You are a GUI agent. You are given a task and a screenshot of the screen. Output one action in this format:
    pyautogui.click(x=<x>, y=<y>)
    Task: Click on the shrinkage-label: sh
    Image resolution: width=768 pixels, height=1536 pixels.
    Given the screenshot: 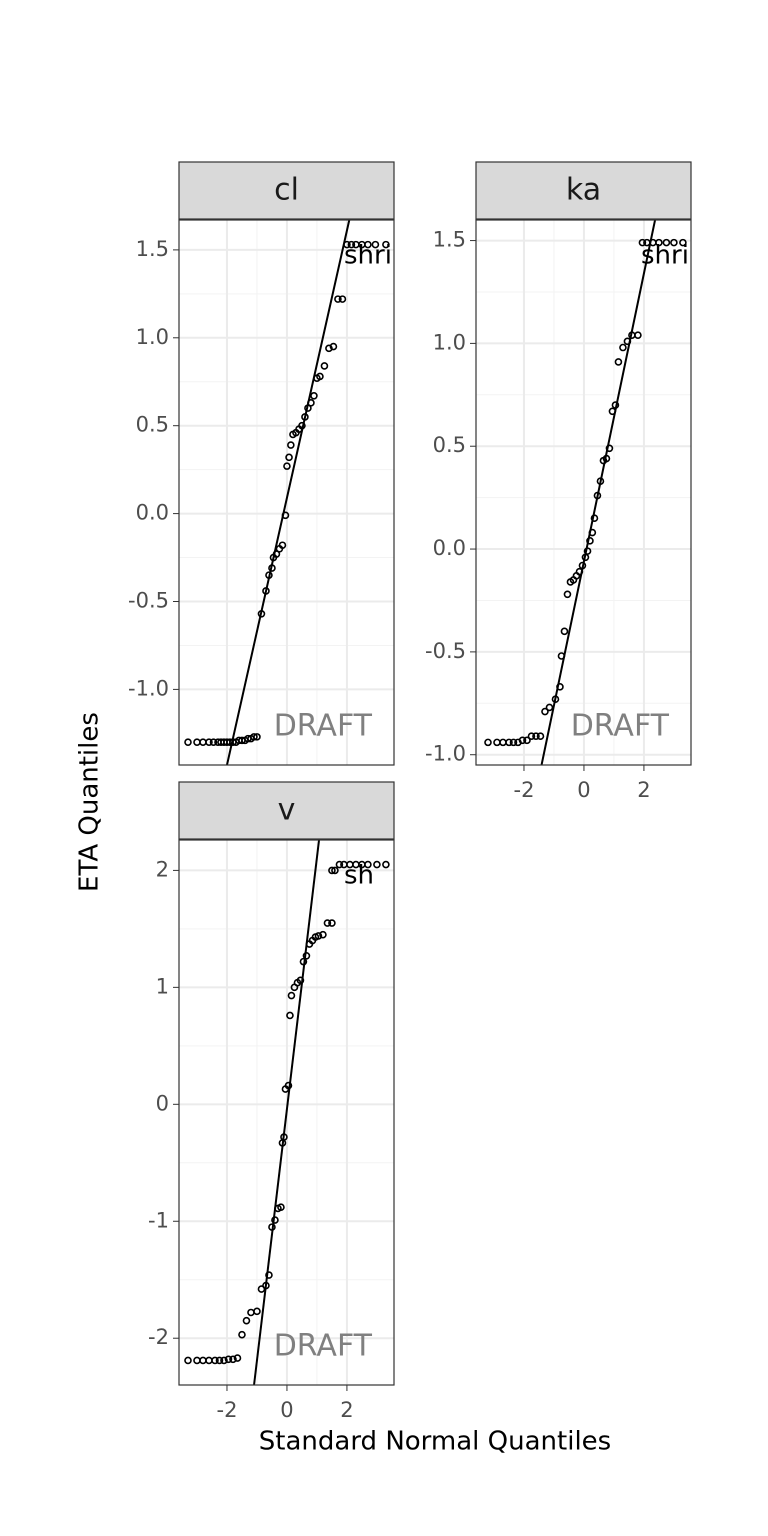 What is the action you would take?
    pyautogui.click(x=359, y=876)
    